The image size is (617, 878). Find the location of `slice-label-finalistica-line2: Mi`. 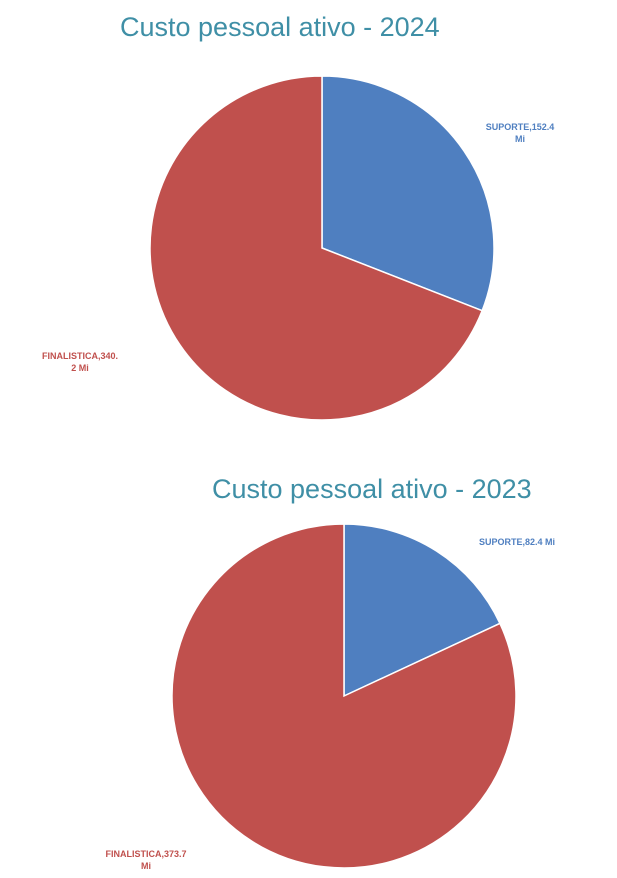

slice-label-finalistica-line2: Mi is located at coordinates (146, 866).